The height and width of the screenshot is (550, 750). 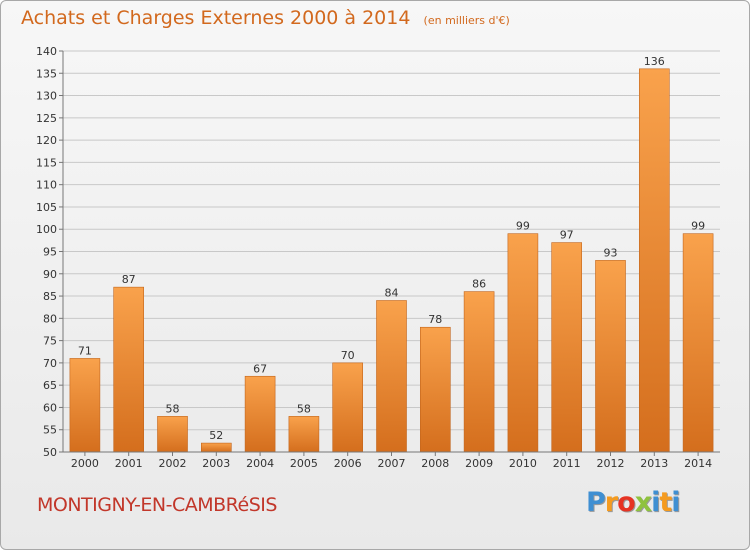 What do you see at coordinates (50, 296) in the screenshot?
I see `y-tick-label: 85` at bounding box center [50, 296].